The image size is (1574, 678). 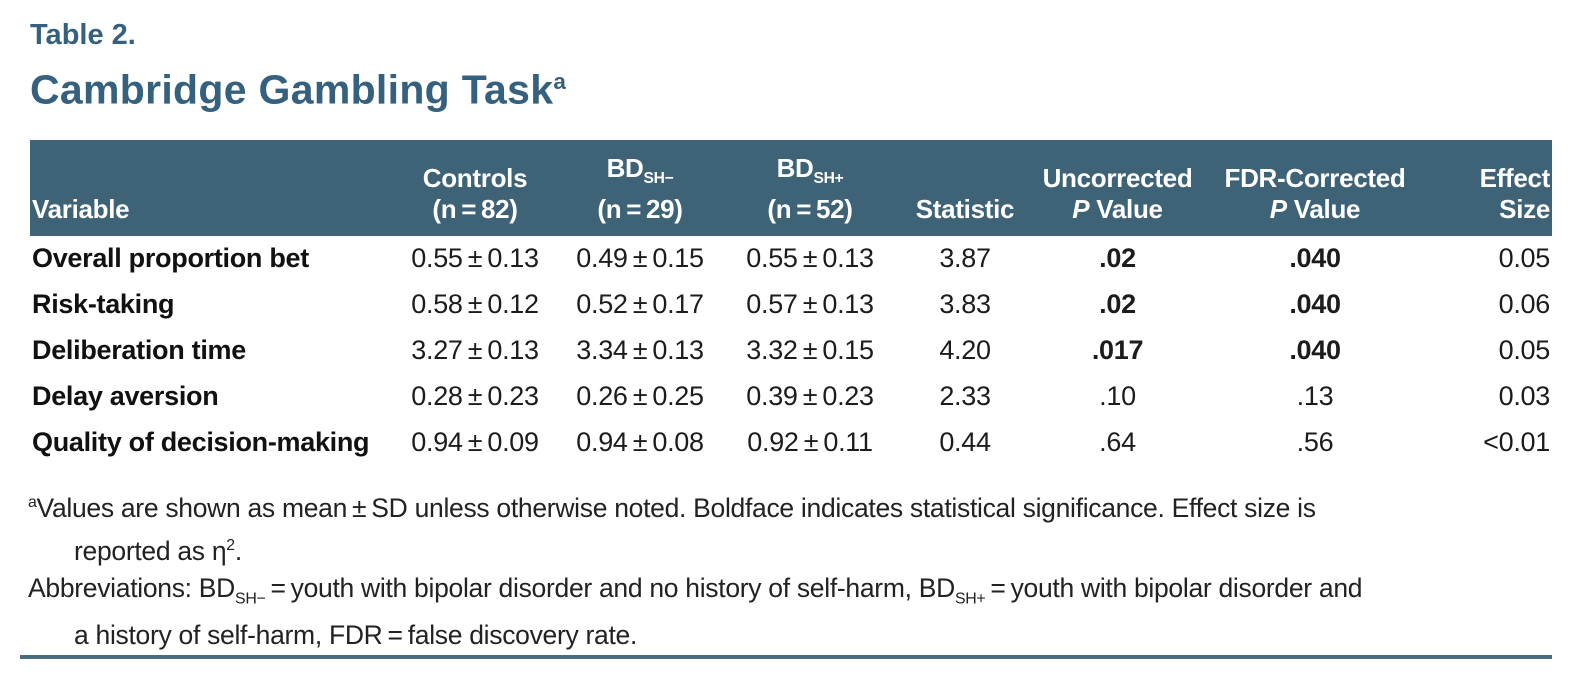 What do you see at coordinates (965, 396) in the screenshot?
I see `cell-statistic: 2.33` at bounding box center [965, 396].